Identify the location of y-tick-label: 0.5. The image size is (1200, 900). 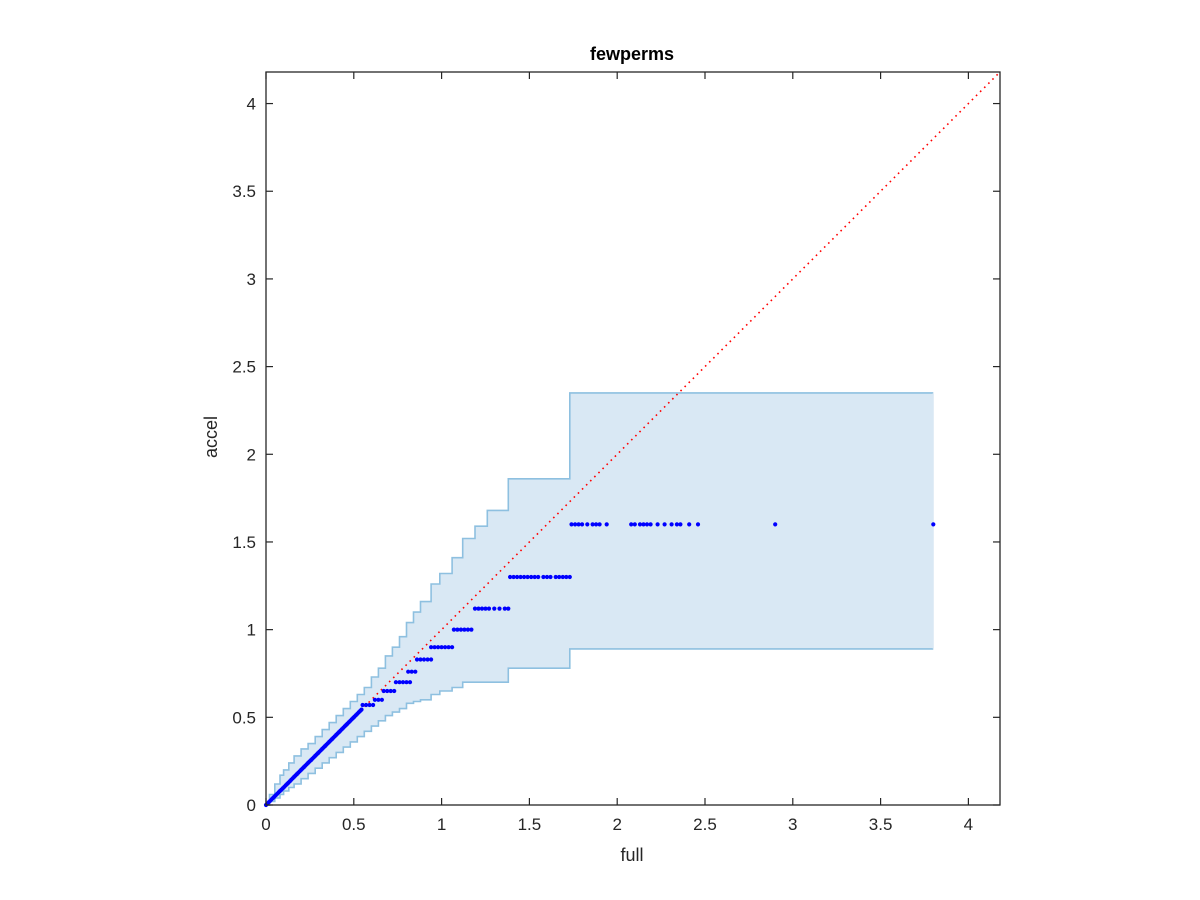
(244, 717).